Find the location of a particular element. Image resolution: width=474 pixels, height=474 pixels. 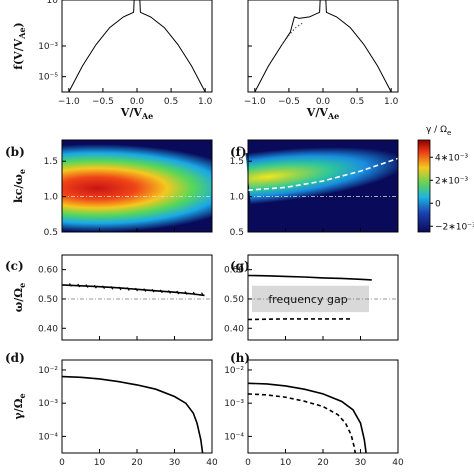

panel-b-y-tick-label: 1.0 is located at coordinates (51, 198).